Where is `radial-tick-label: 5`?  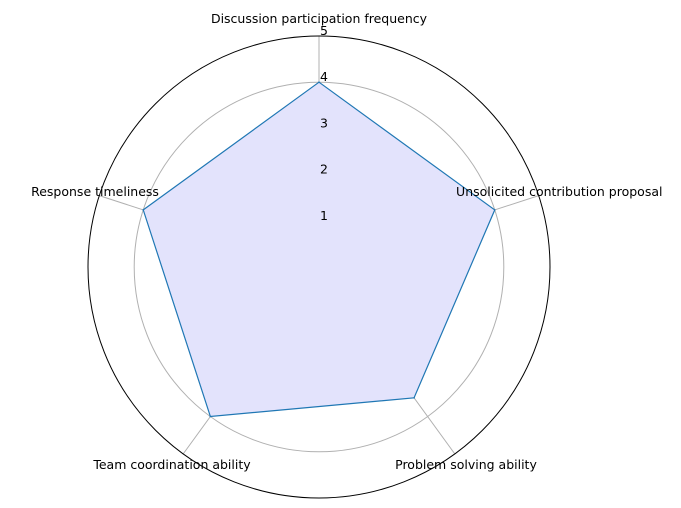
radial-tick-label: 5 is located at coordinates (324, 30).